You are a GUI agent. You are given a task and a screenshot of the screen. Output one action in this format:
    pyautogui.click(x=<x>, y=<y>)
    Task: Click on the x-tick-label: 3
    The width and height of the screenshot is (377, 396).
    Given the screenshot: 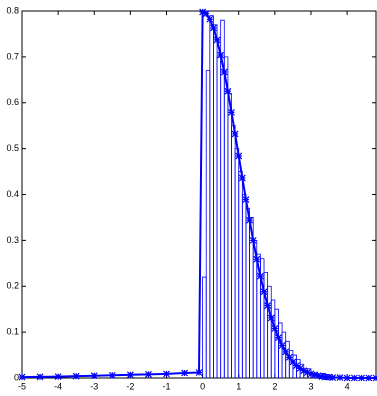 What is the action you would take?
    pyautogui.click(x=310, y=386)
    